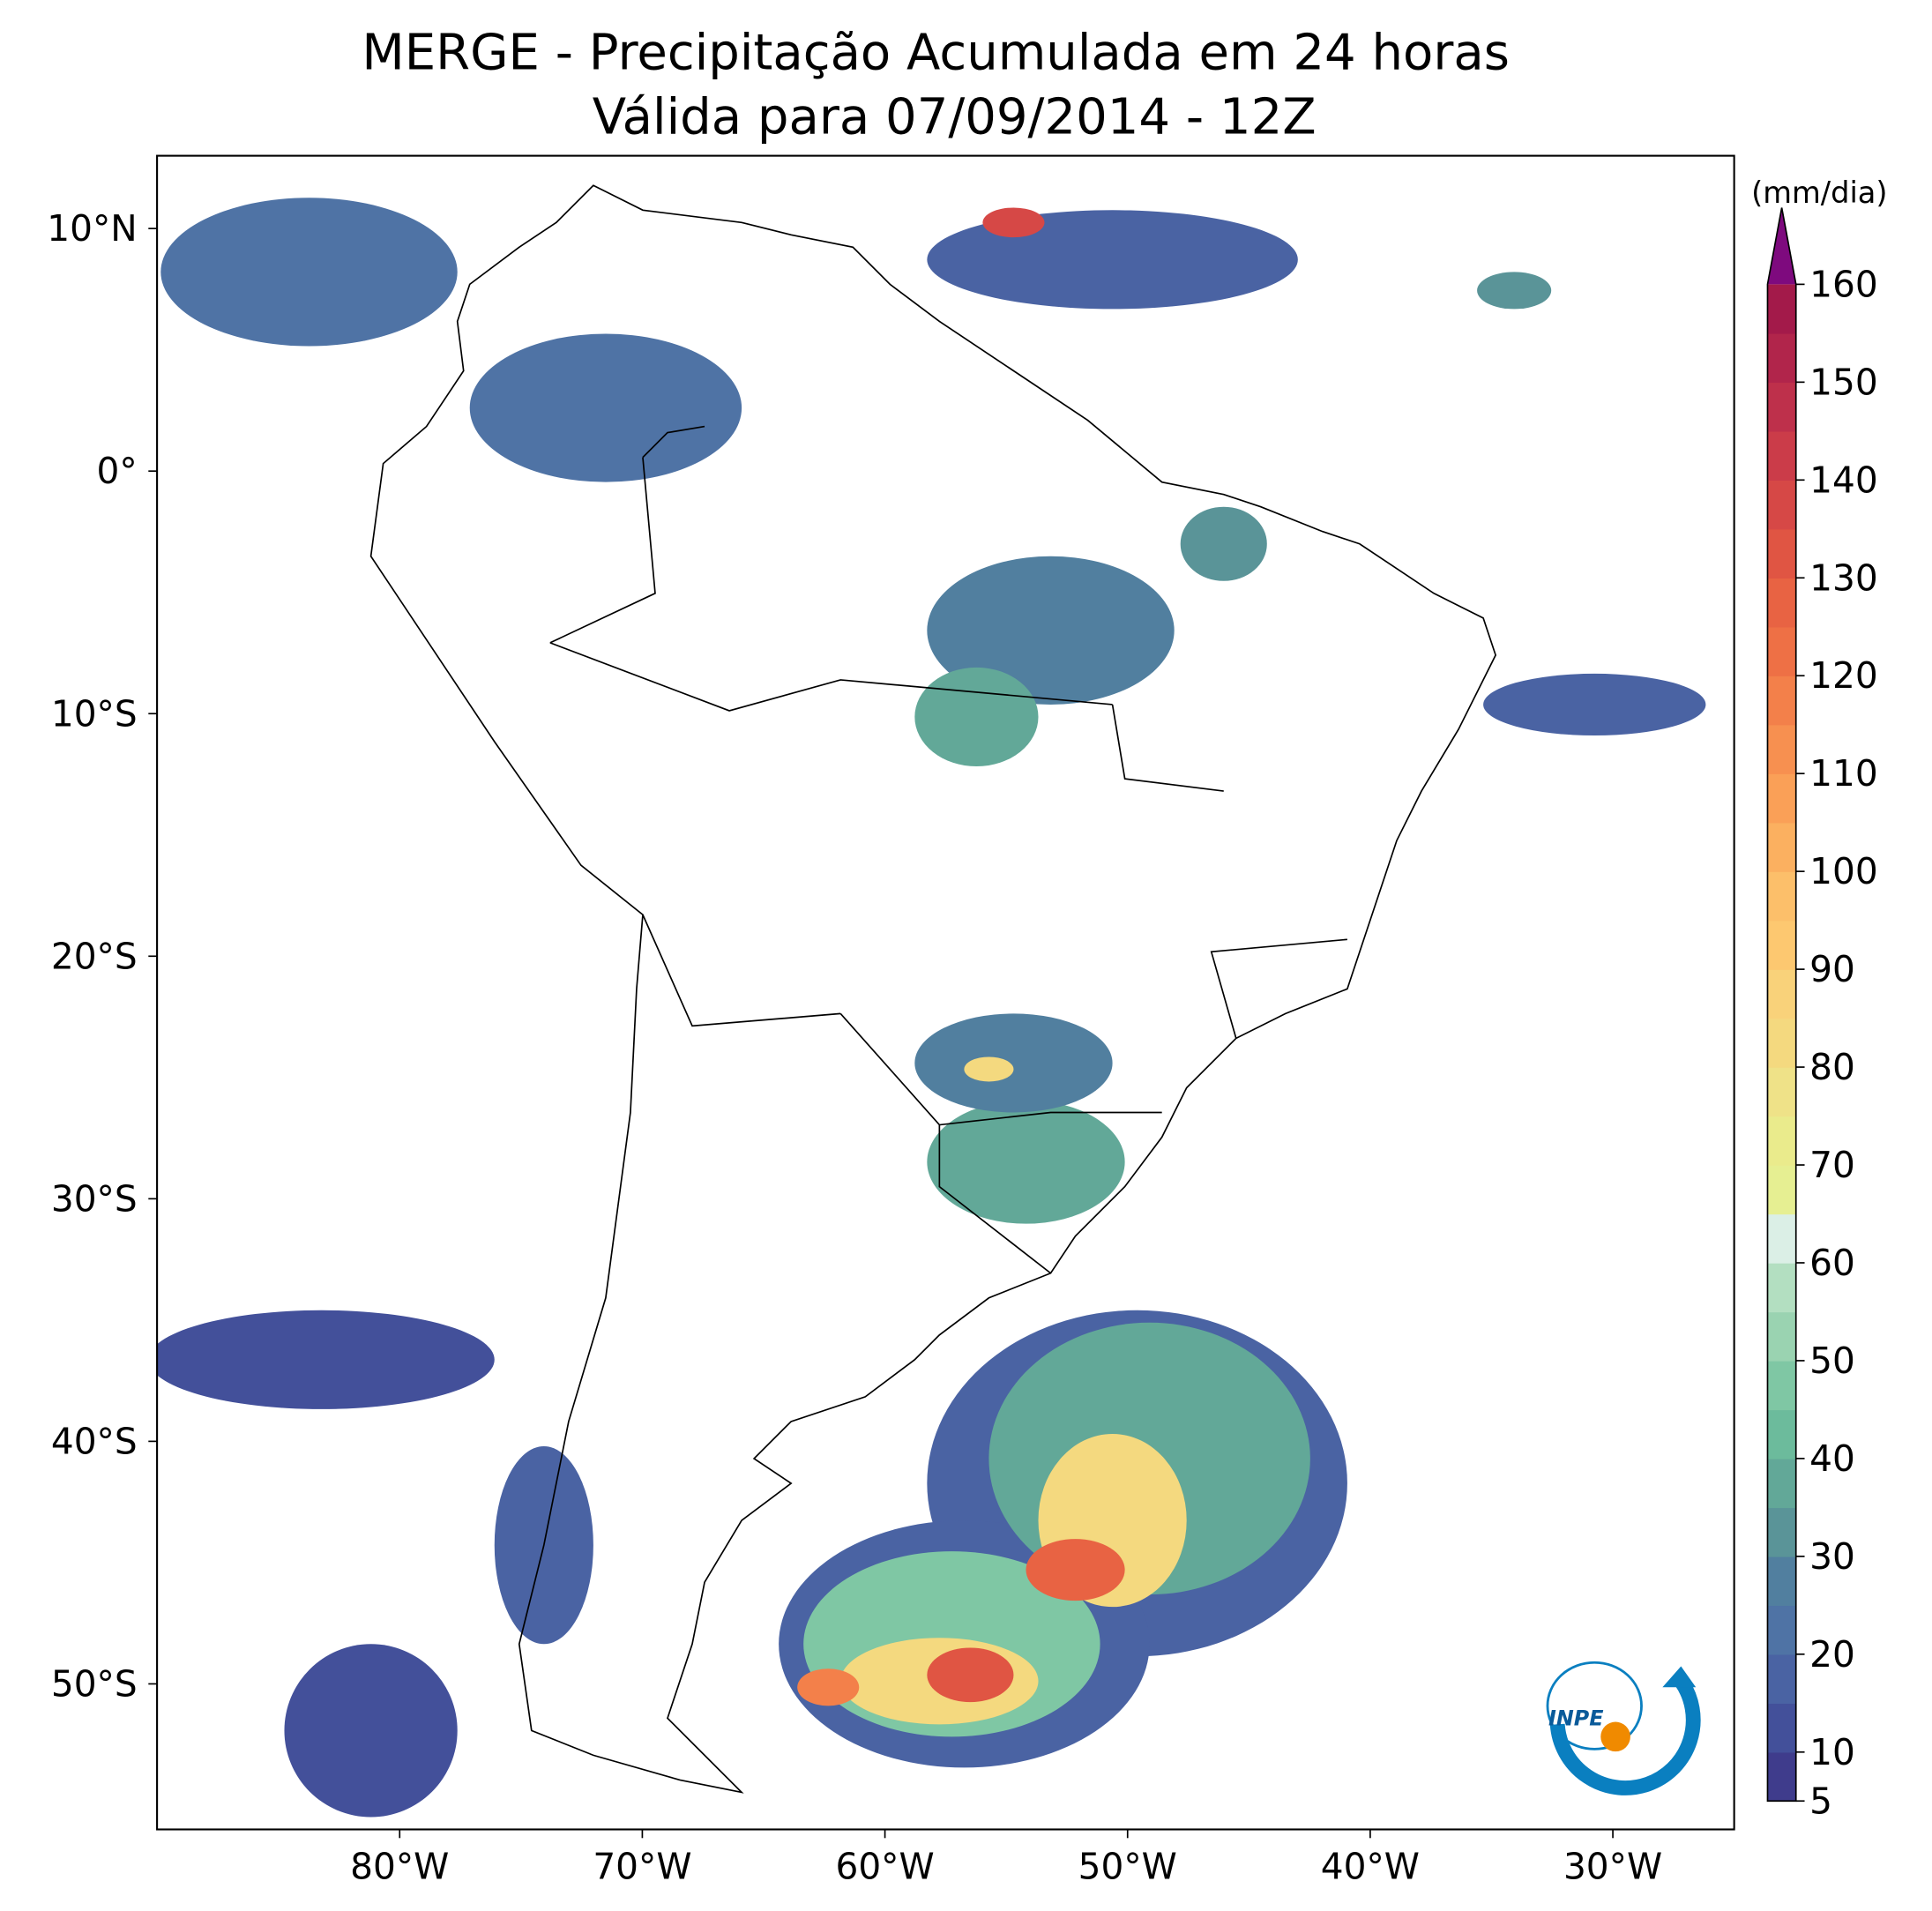  Describe the element at coordinates (1843, 675) in the screenshot. I see `colorbar-tick-label: 120` at that location.